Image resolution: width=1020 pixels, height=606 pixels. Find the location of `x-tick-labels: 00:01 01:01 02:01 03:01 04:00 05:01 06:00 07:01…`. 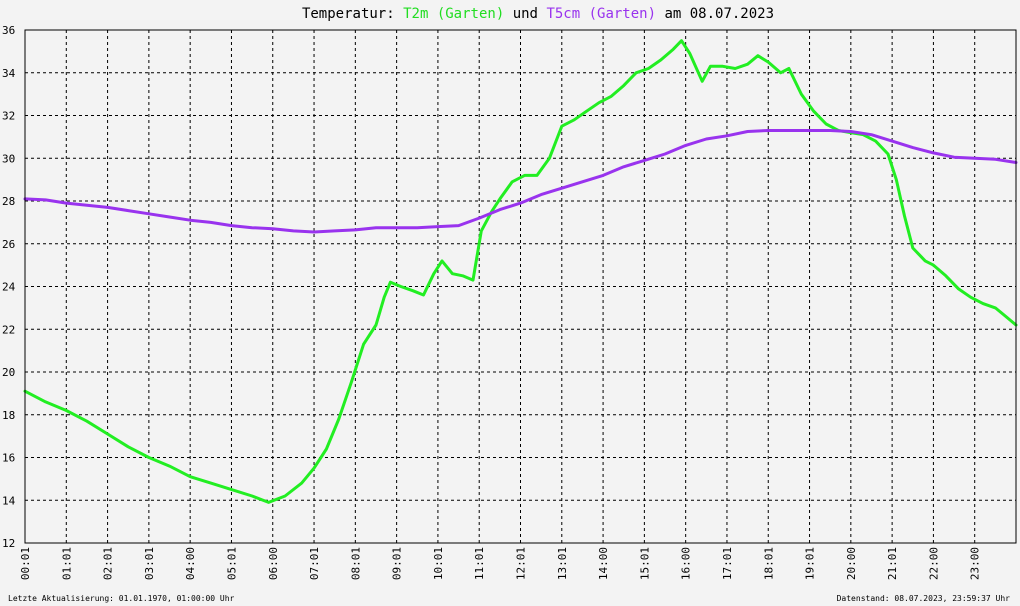

x-tick-labels: 00:01 01:01 02:01 03:01 04:00 05:01 06:00 07:01… is located at coordinates (500, 563).